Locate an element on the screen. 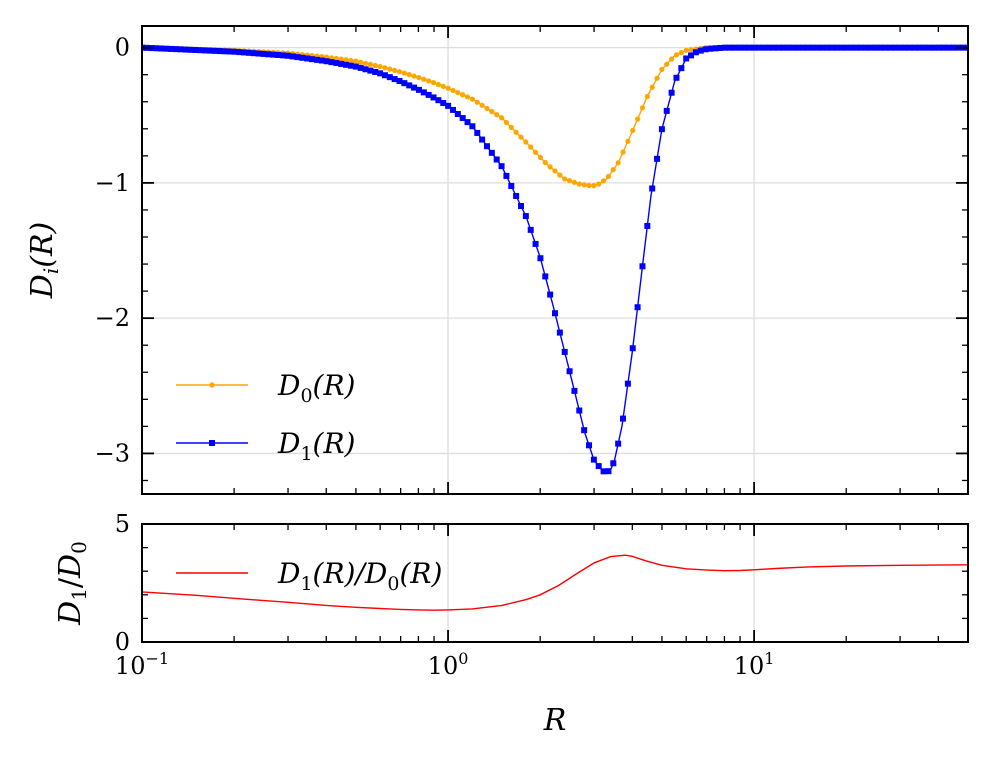 The image size is (996, 766). series-D1(R)/D0(R) is located at coordinates (555, 582).